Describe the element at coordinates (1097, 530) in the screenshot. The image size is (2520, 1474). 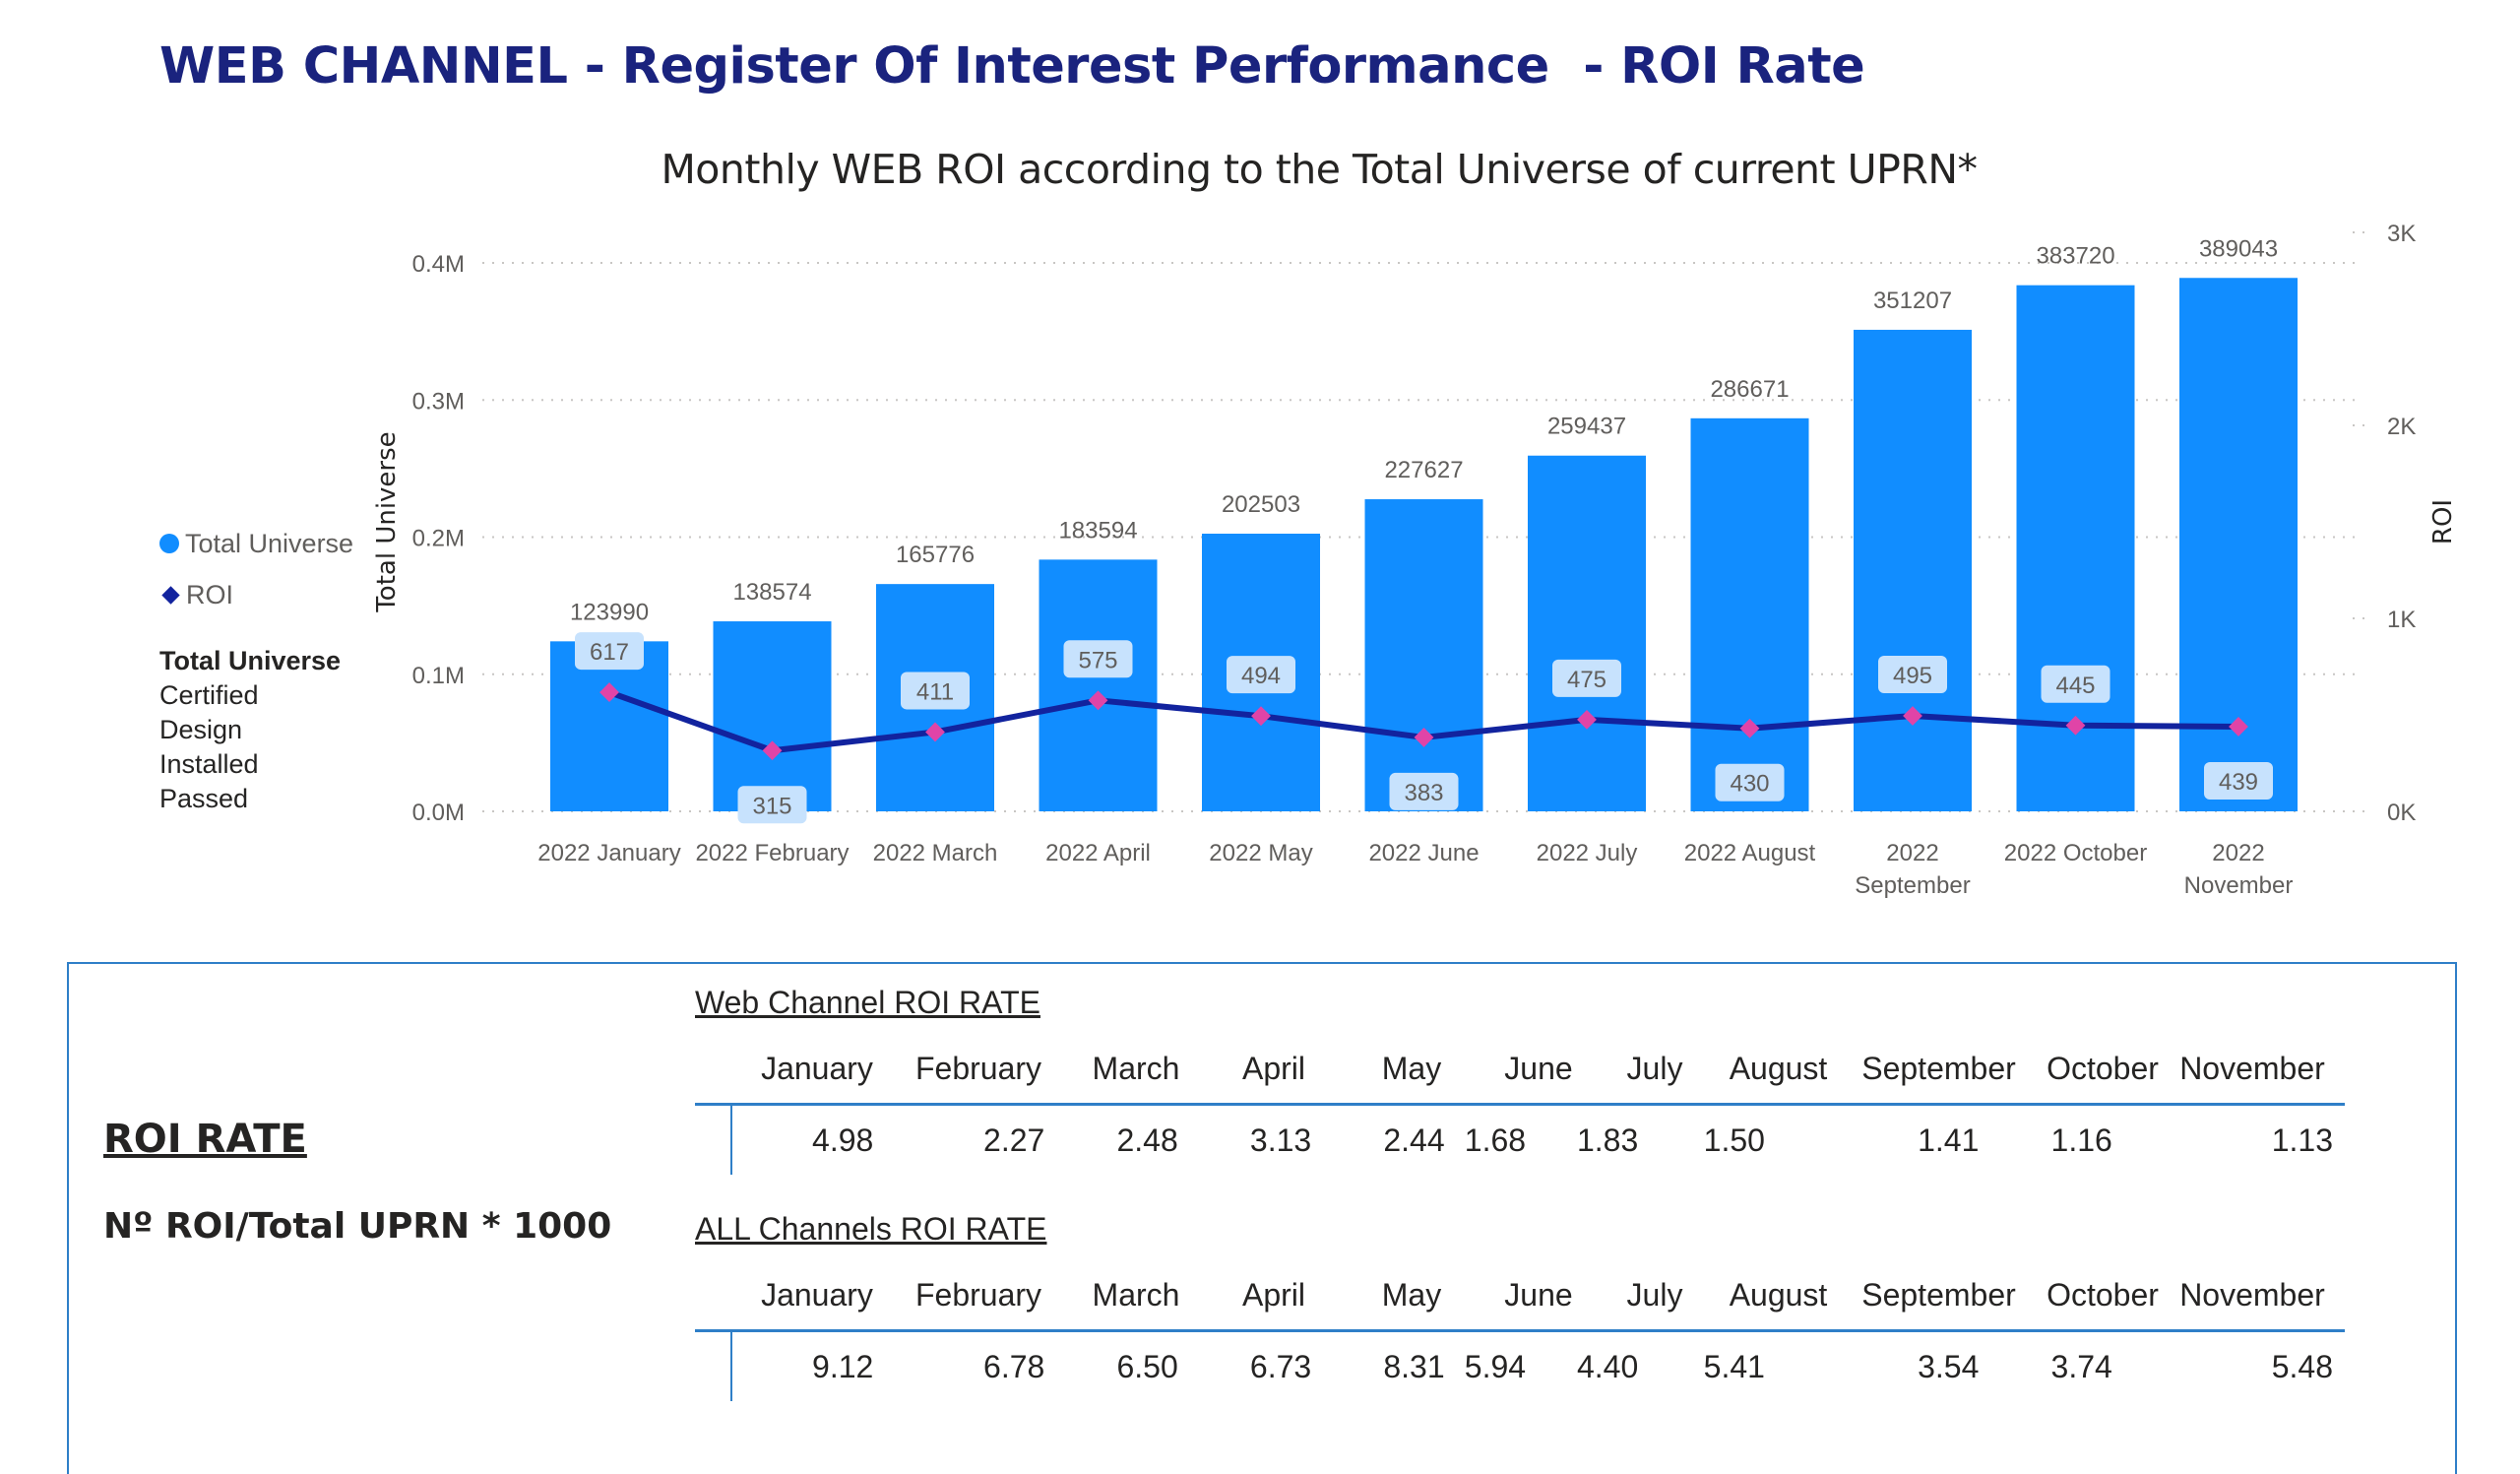
I see `bar-data-label: 183594` at that location.